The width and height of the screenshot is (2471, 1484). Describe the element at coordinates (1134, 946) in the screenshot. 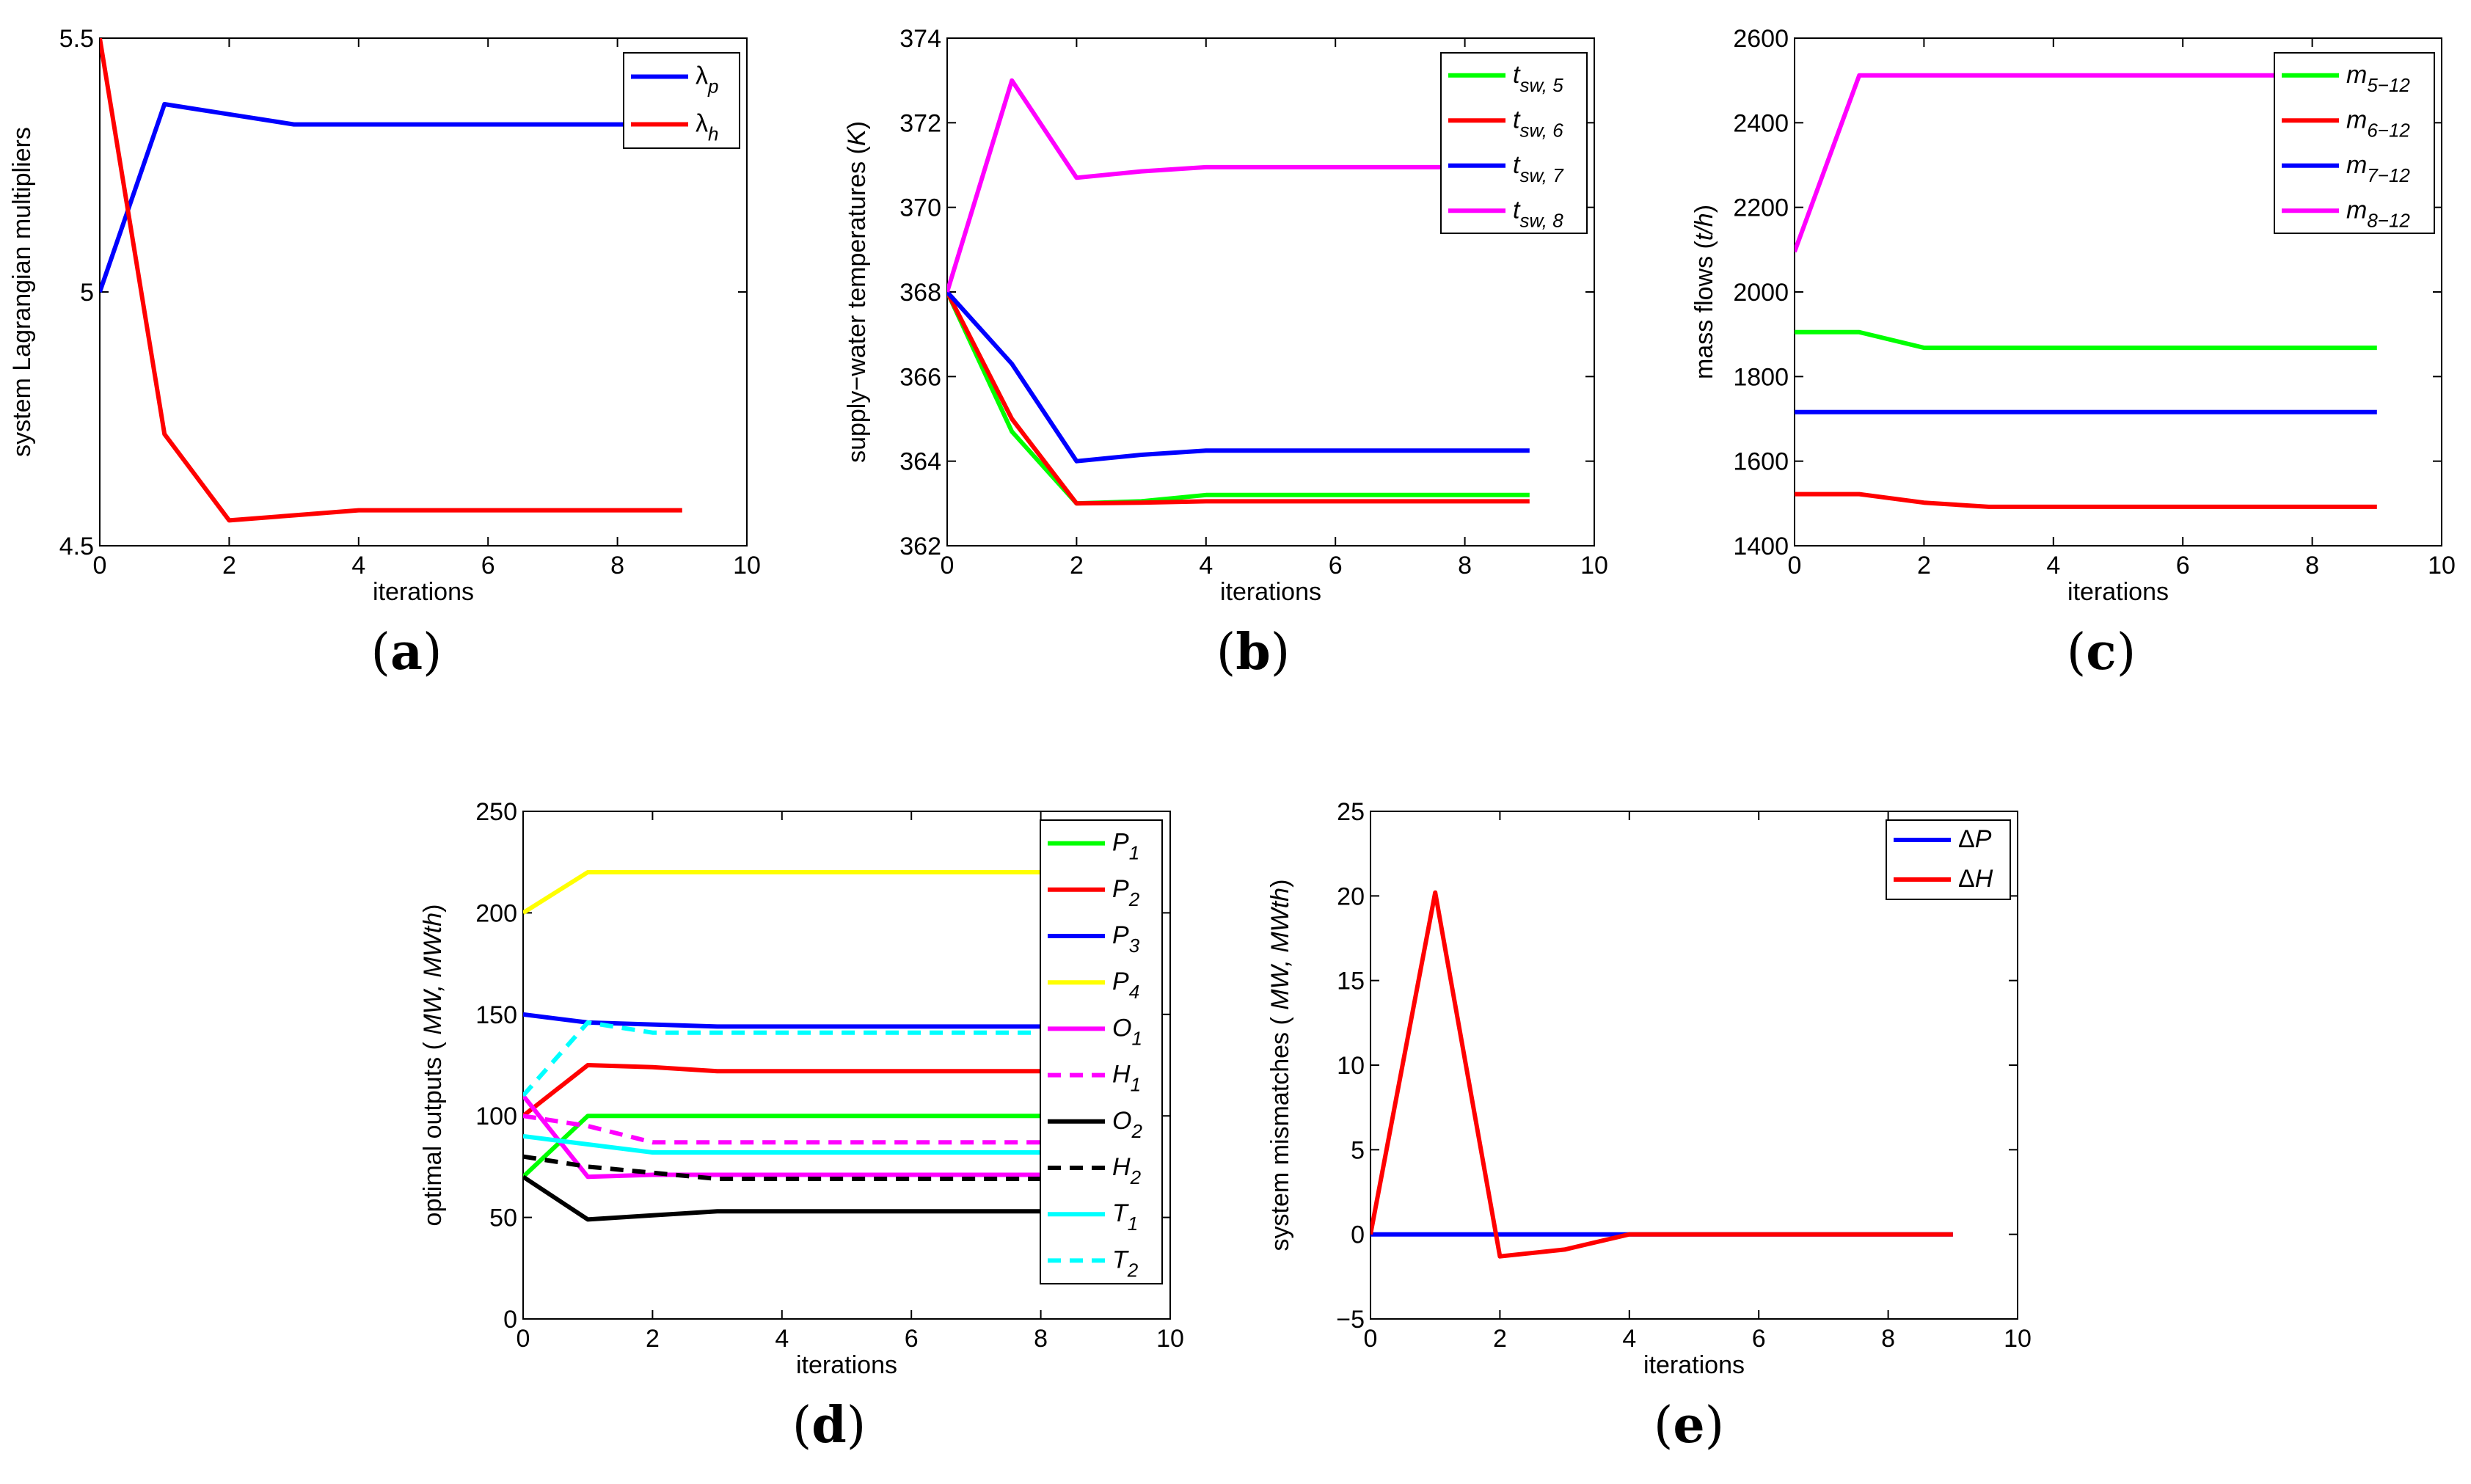

I see `legend-label-subscript: 3` at that location.